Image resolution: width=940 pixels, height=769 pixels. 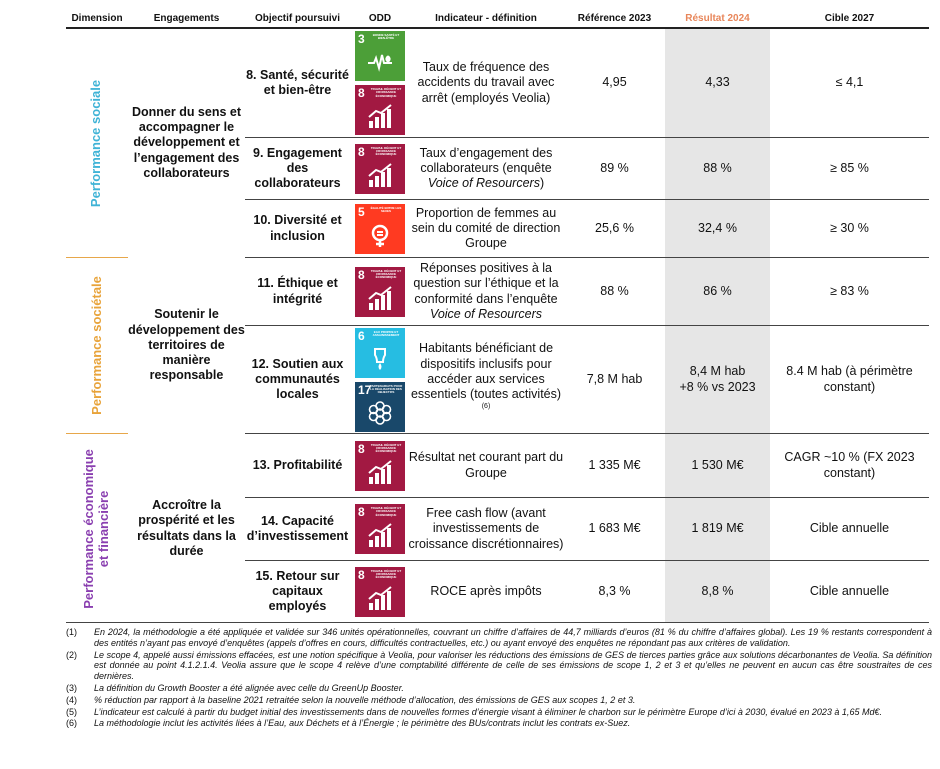 What do you see at coordinates (717, 18) in the screenshot?
I see `header-resultat: Résultat 2024` at bounding box center [717, 18].